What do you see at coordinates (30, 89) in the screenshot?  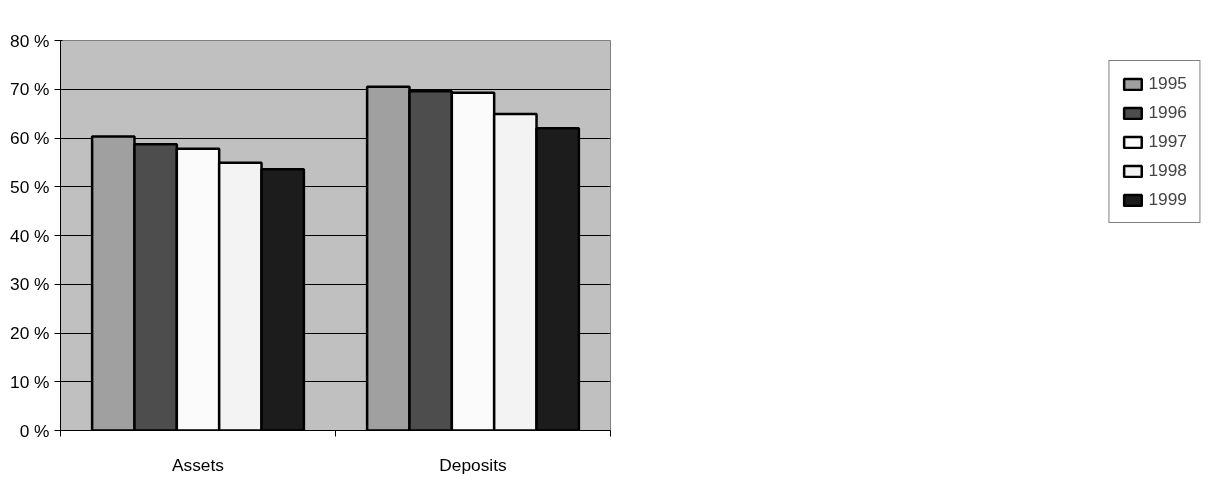 I see `y-tick-label: 70 %` at bounding box center [30, 89].